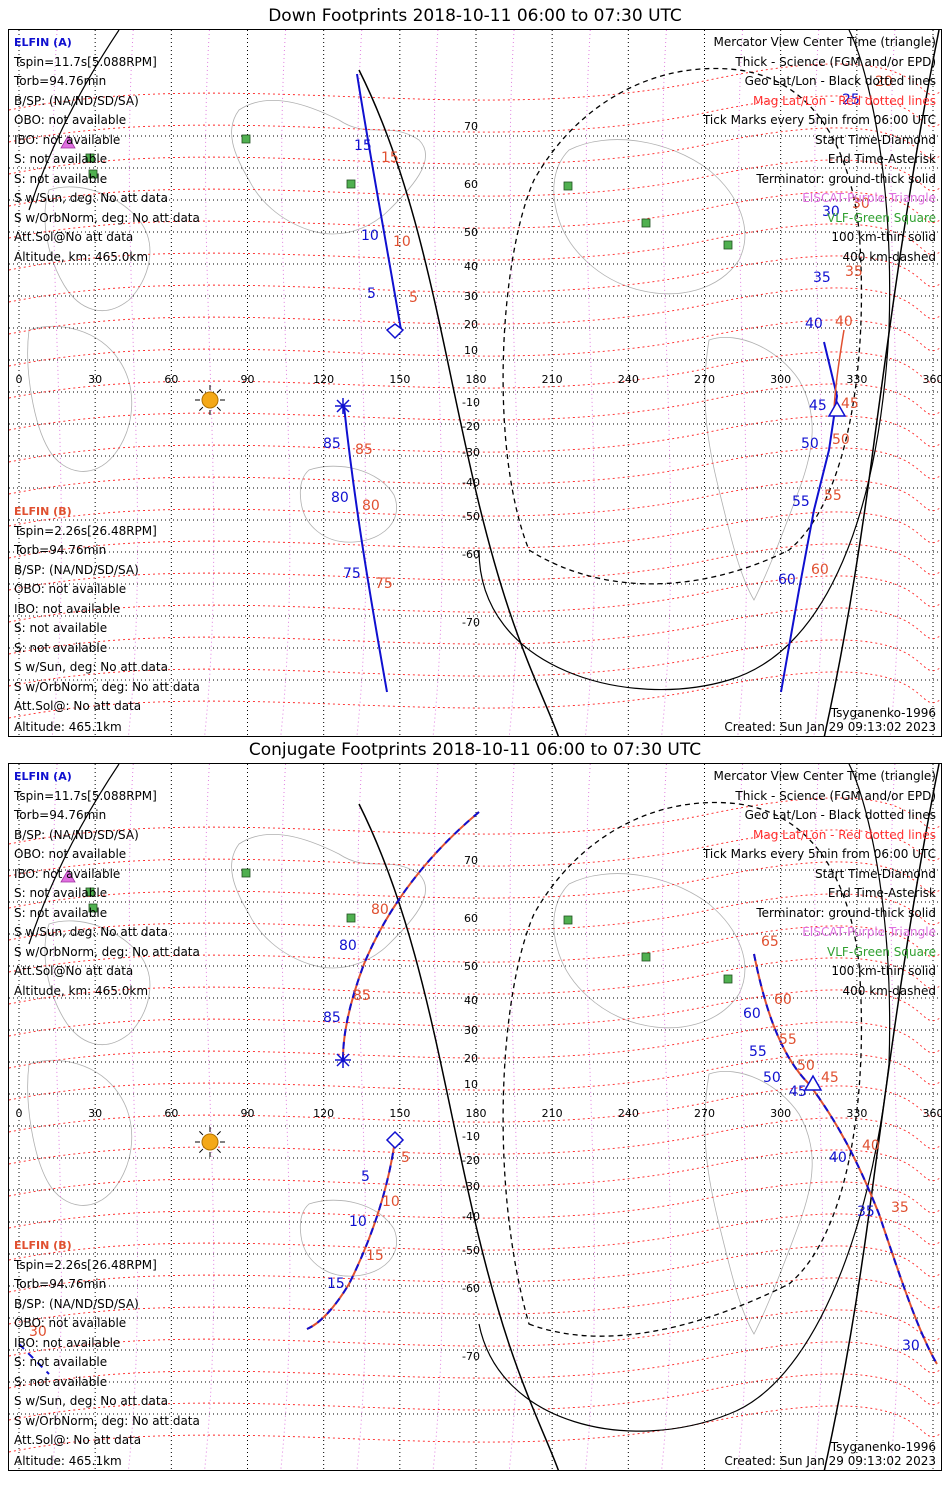  What do you see at coordinates (351, 1234) in the screenshot?
I see `elfin-b-track` at bounding box center [351, 1234].